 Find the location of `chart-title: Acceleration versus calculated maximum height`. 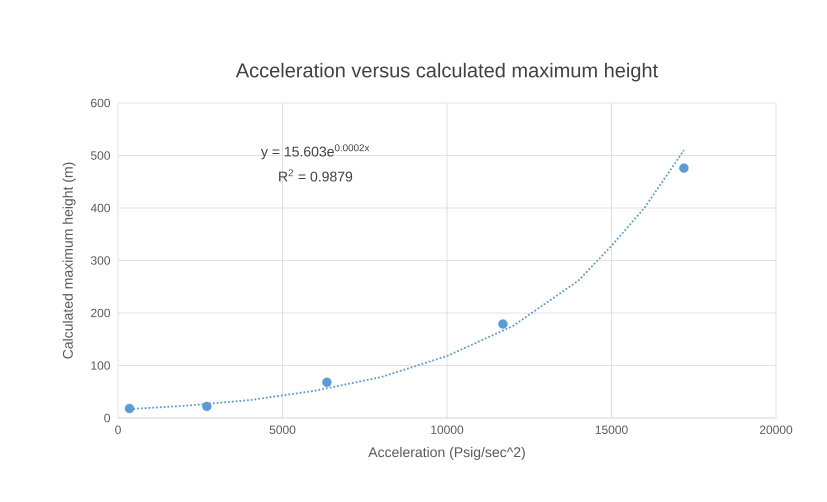

chart-title: Acceleration versus calculated maximum height is located at coordinates (447, 72).